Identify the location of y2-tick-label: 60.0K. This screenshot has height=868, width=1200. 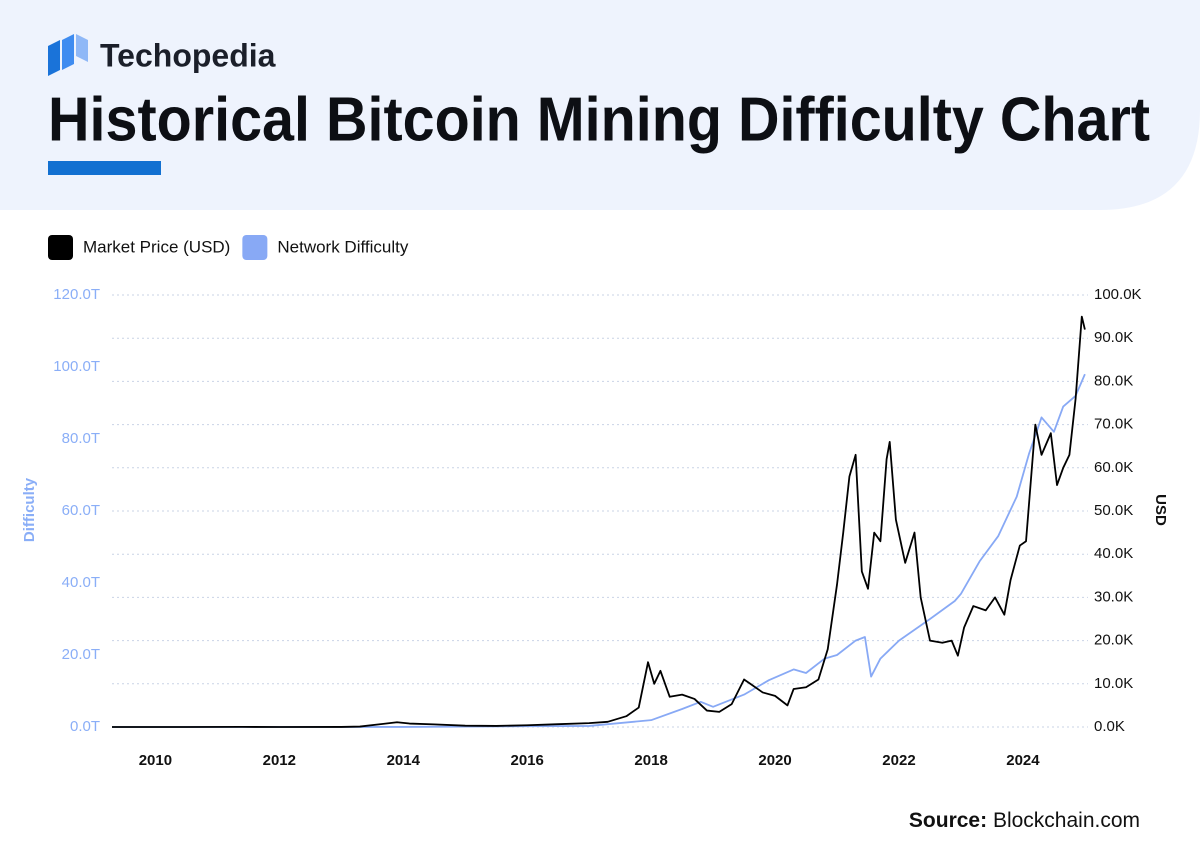
(1113, 467).